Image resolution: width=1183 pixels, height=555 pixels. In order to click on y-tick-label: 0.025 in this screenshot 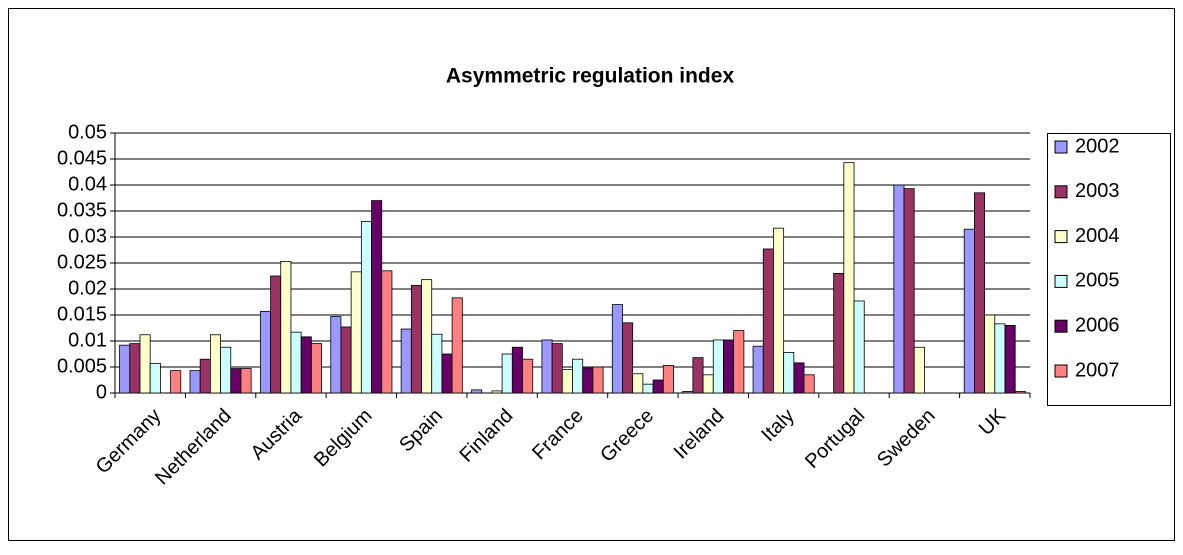, I will do `click(82, 262)`.